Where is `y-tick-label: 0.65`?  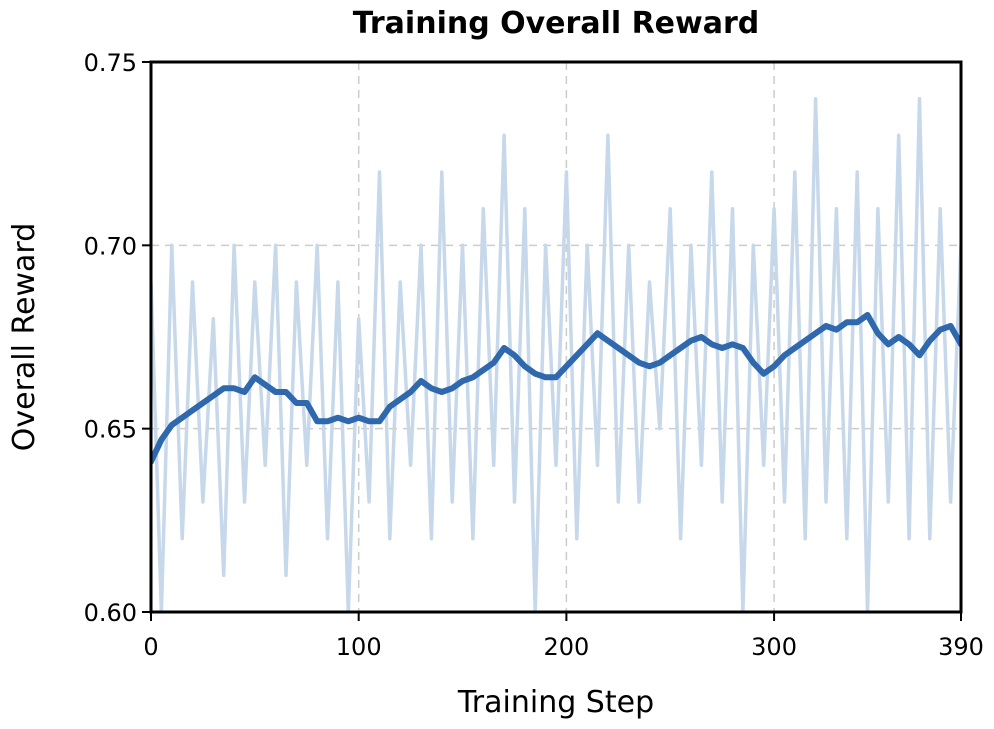 y-tick-label: 0.65 is located at coordinates (110, 430).